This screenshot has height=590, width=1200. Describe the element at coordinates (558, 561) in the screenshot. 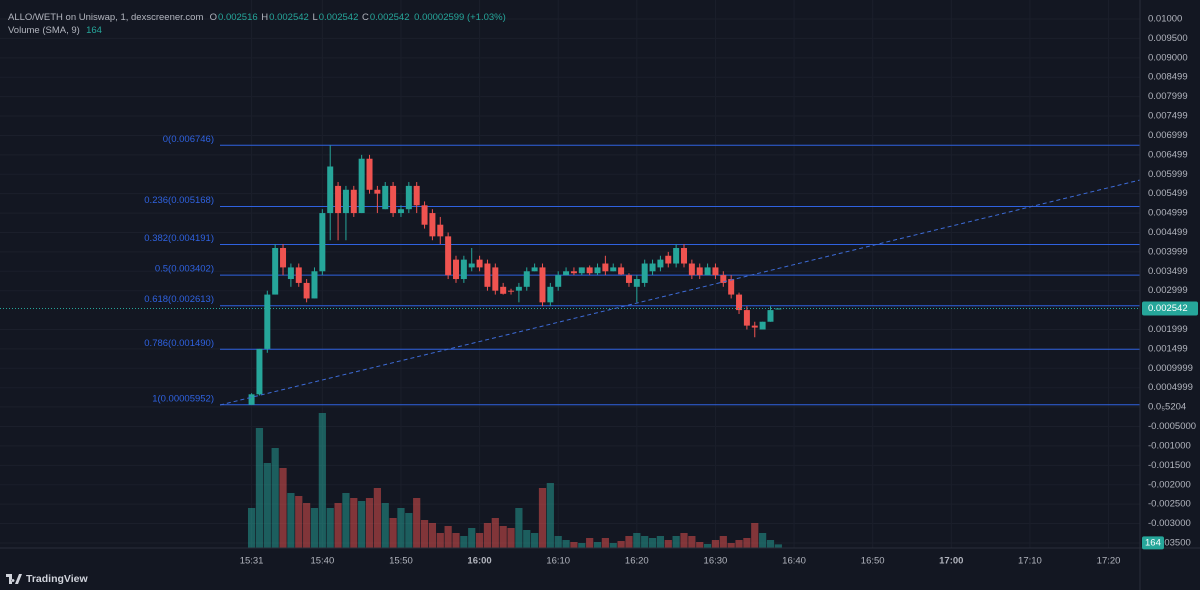

I see `x-tick-label: 16:10` at that location.